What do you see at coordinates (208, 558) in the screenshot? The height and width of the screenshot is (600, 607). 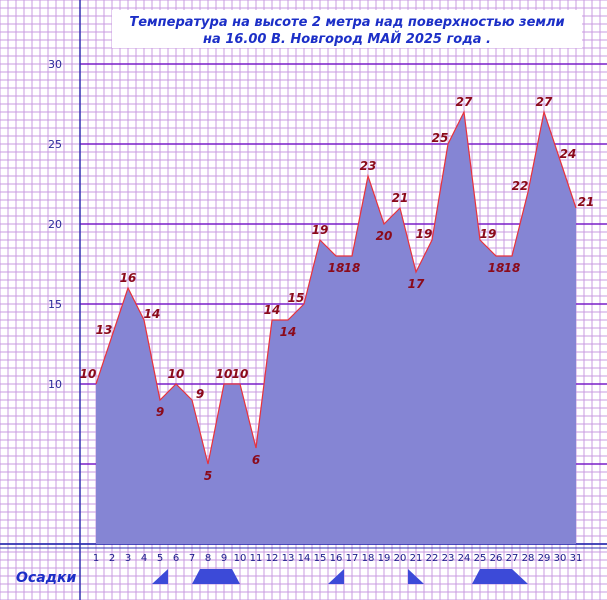 I see `x-tick-label: 8` at bounding box center [208, 558].